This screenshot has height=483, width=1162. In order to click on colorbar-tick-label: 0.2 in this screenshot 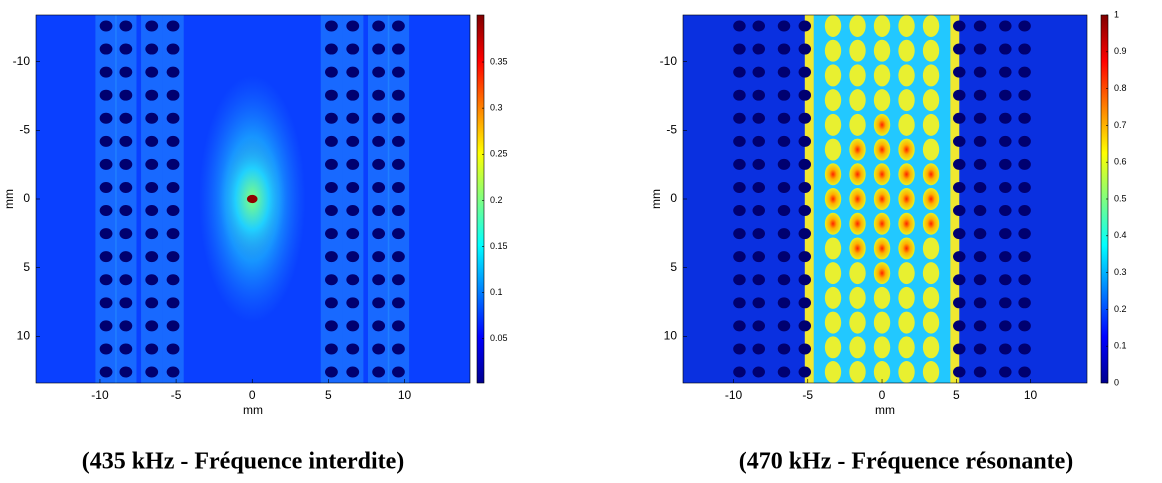, I will do `click(496, 200)`.